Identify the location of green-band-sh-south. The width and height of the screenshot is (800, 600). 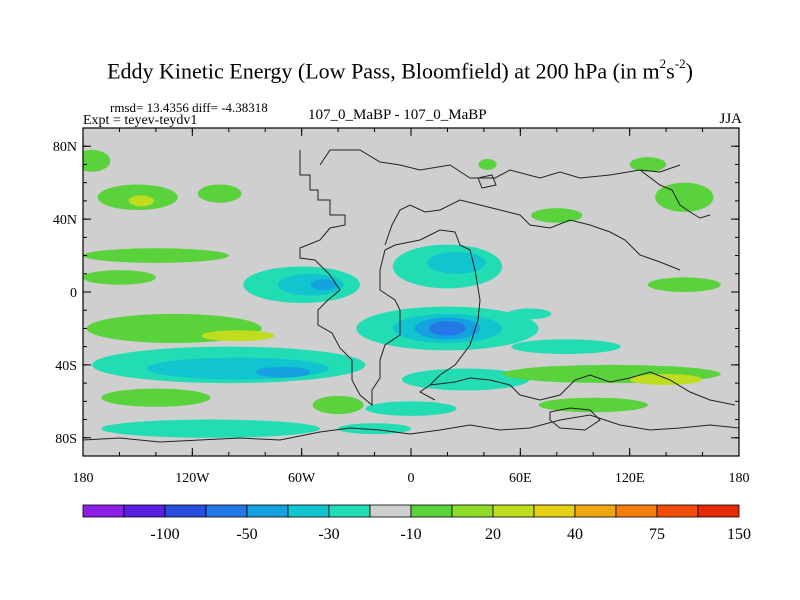
(156, 397).